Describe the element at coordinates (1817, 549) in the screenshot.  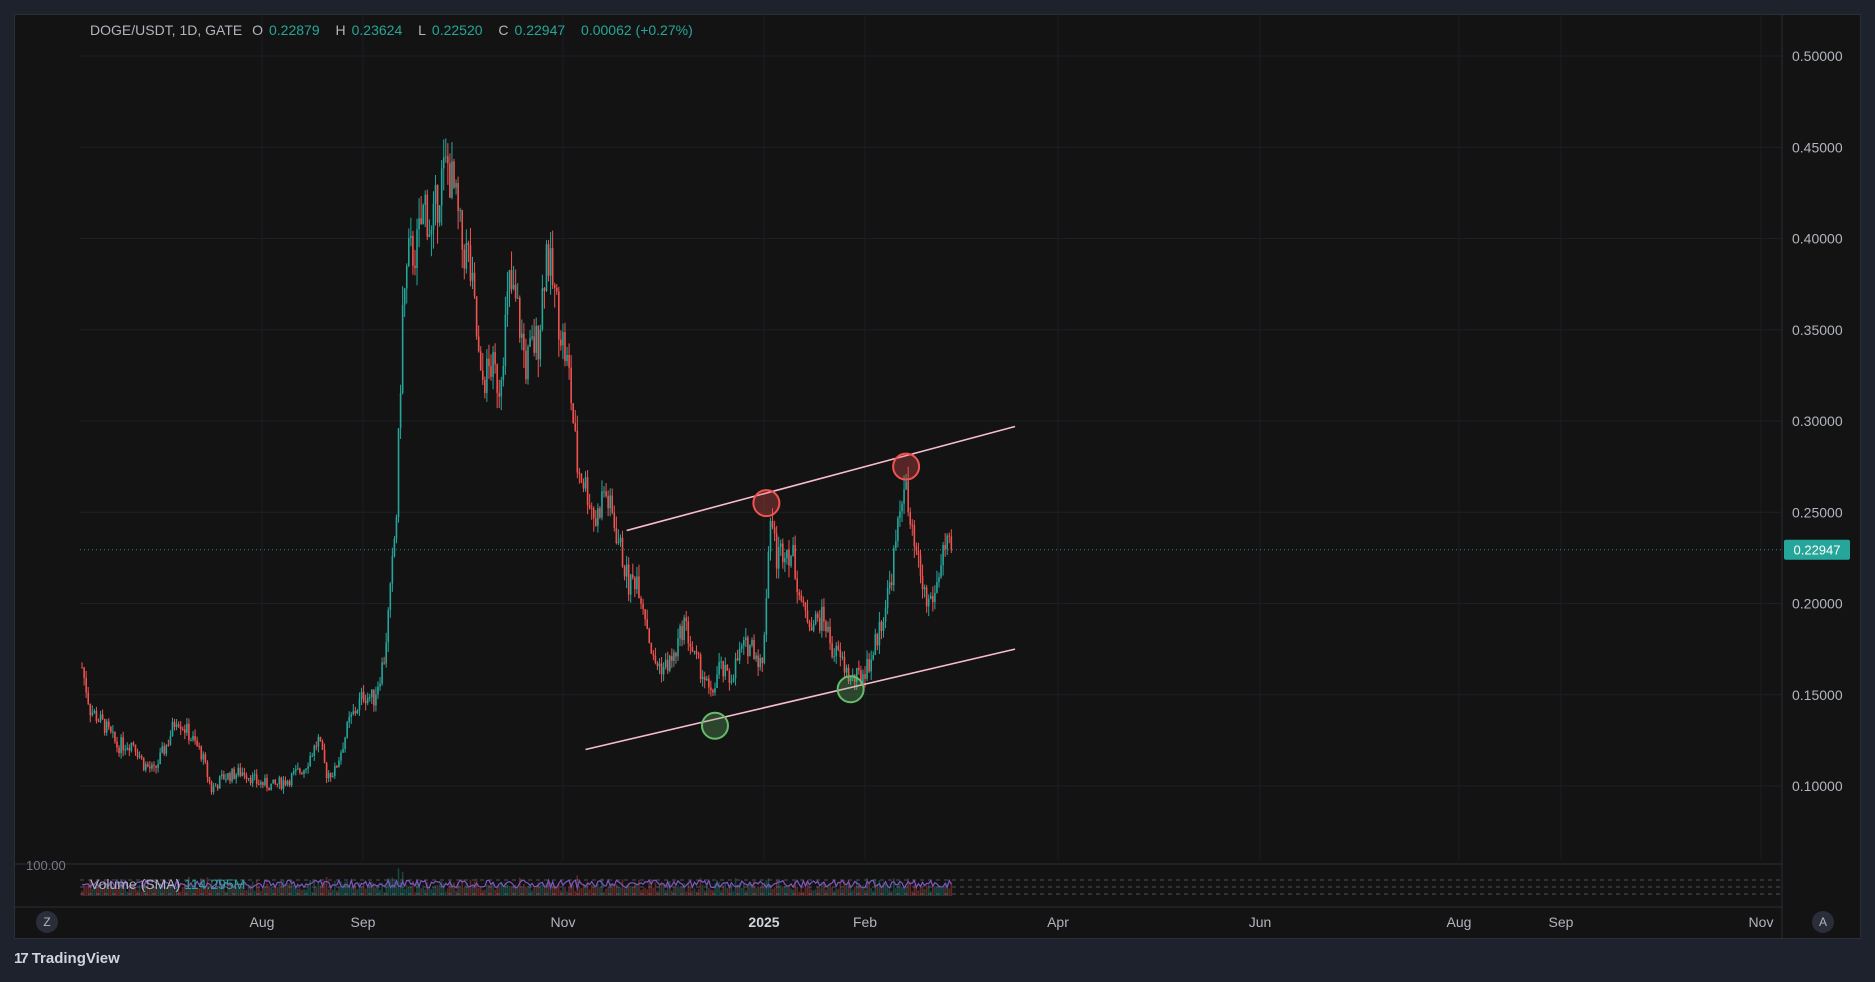
I see `last-price-badge-bg` at that location.